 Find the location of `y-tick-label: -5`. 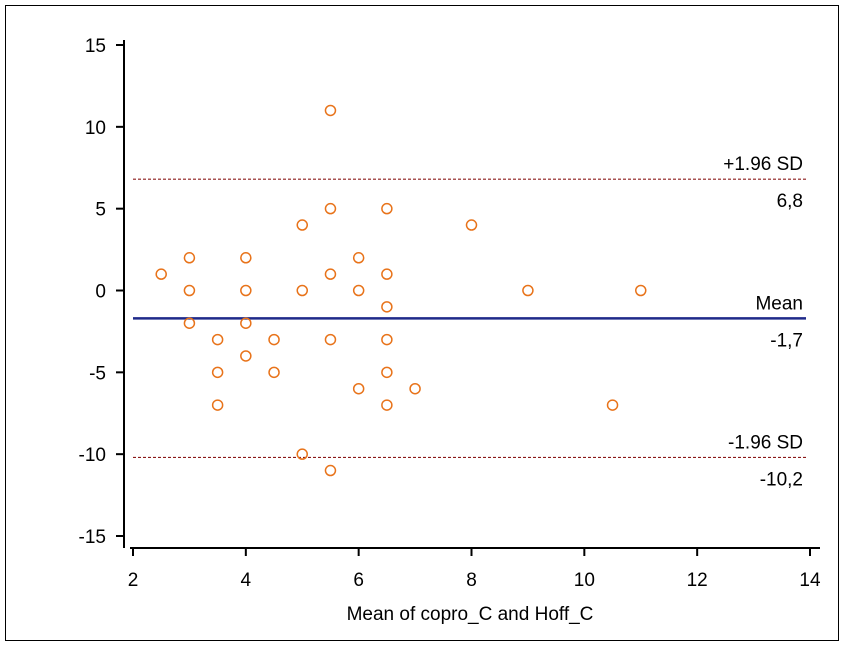

y-tick-label: -5 is located at coordinates (97, 373).